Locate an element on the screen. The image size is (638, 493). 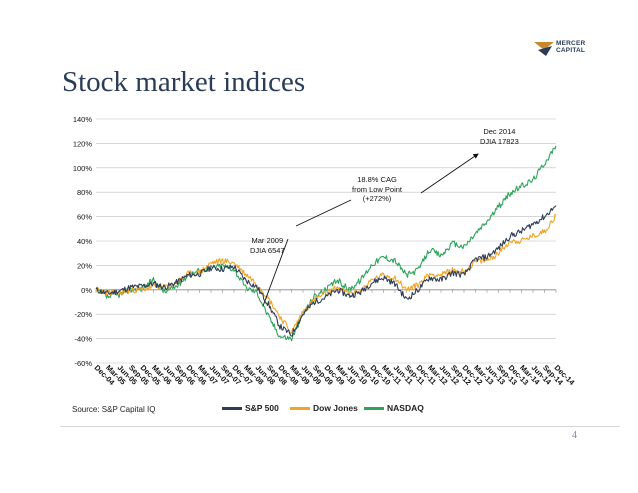
arrow-cagr-link is located at coordinates (323, 213).